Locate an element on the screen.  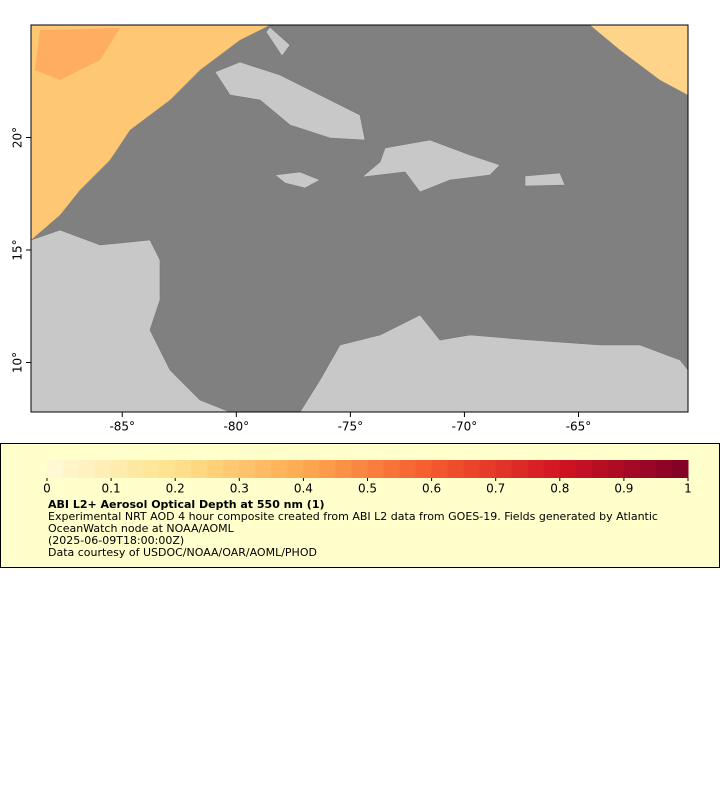
colorbar-tick-label: 0.7 is located at coordinates (495, 489).